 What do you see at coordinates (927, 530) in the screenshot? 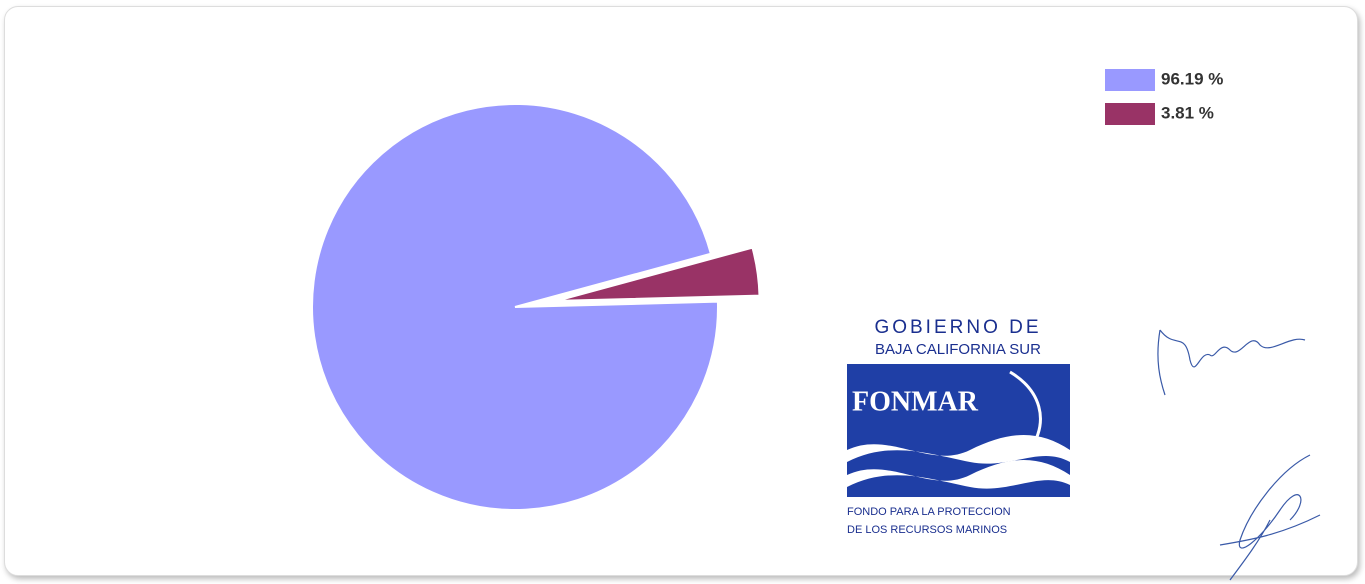
I see `logo-footer2: DE LOS RECURSOS MARINOS` at bounding box center [927, 530].